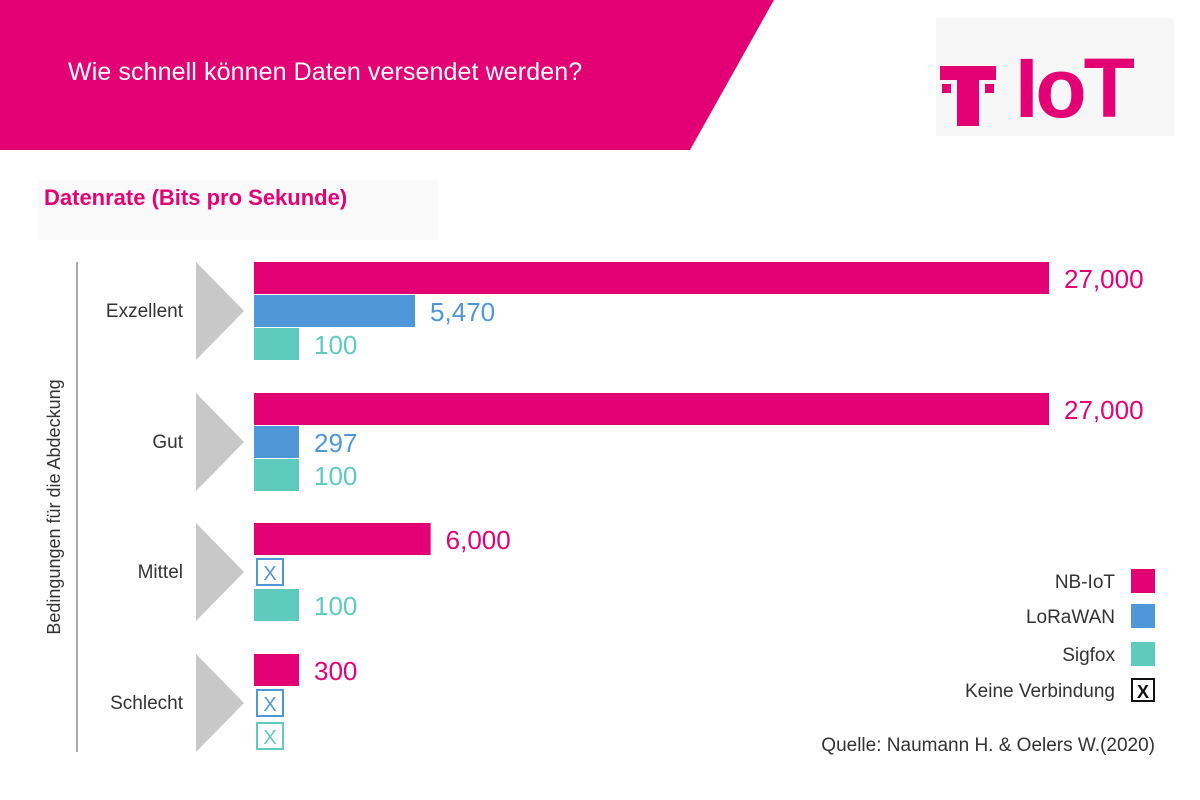  I want to click on category-label: Gut, so click(167, 442).